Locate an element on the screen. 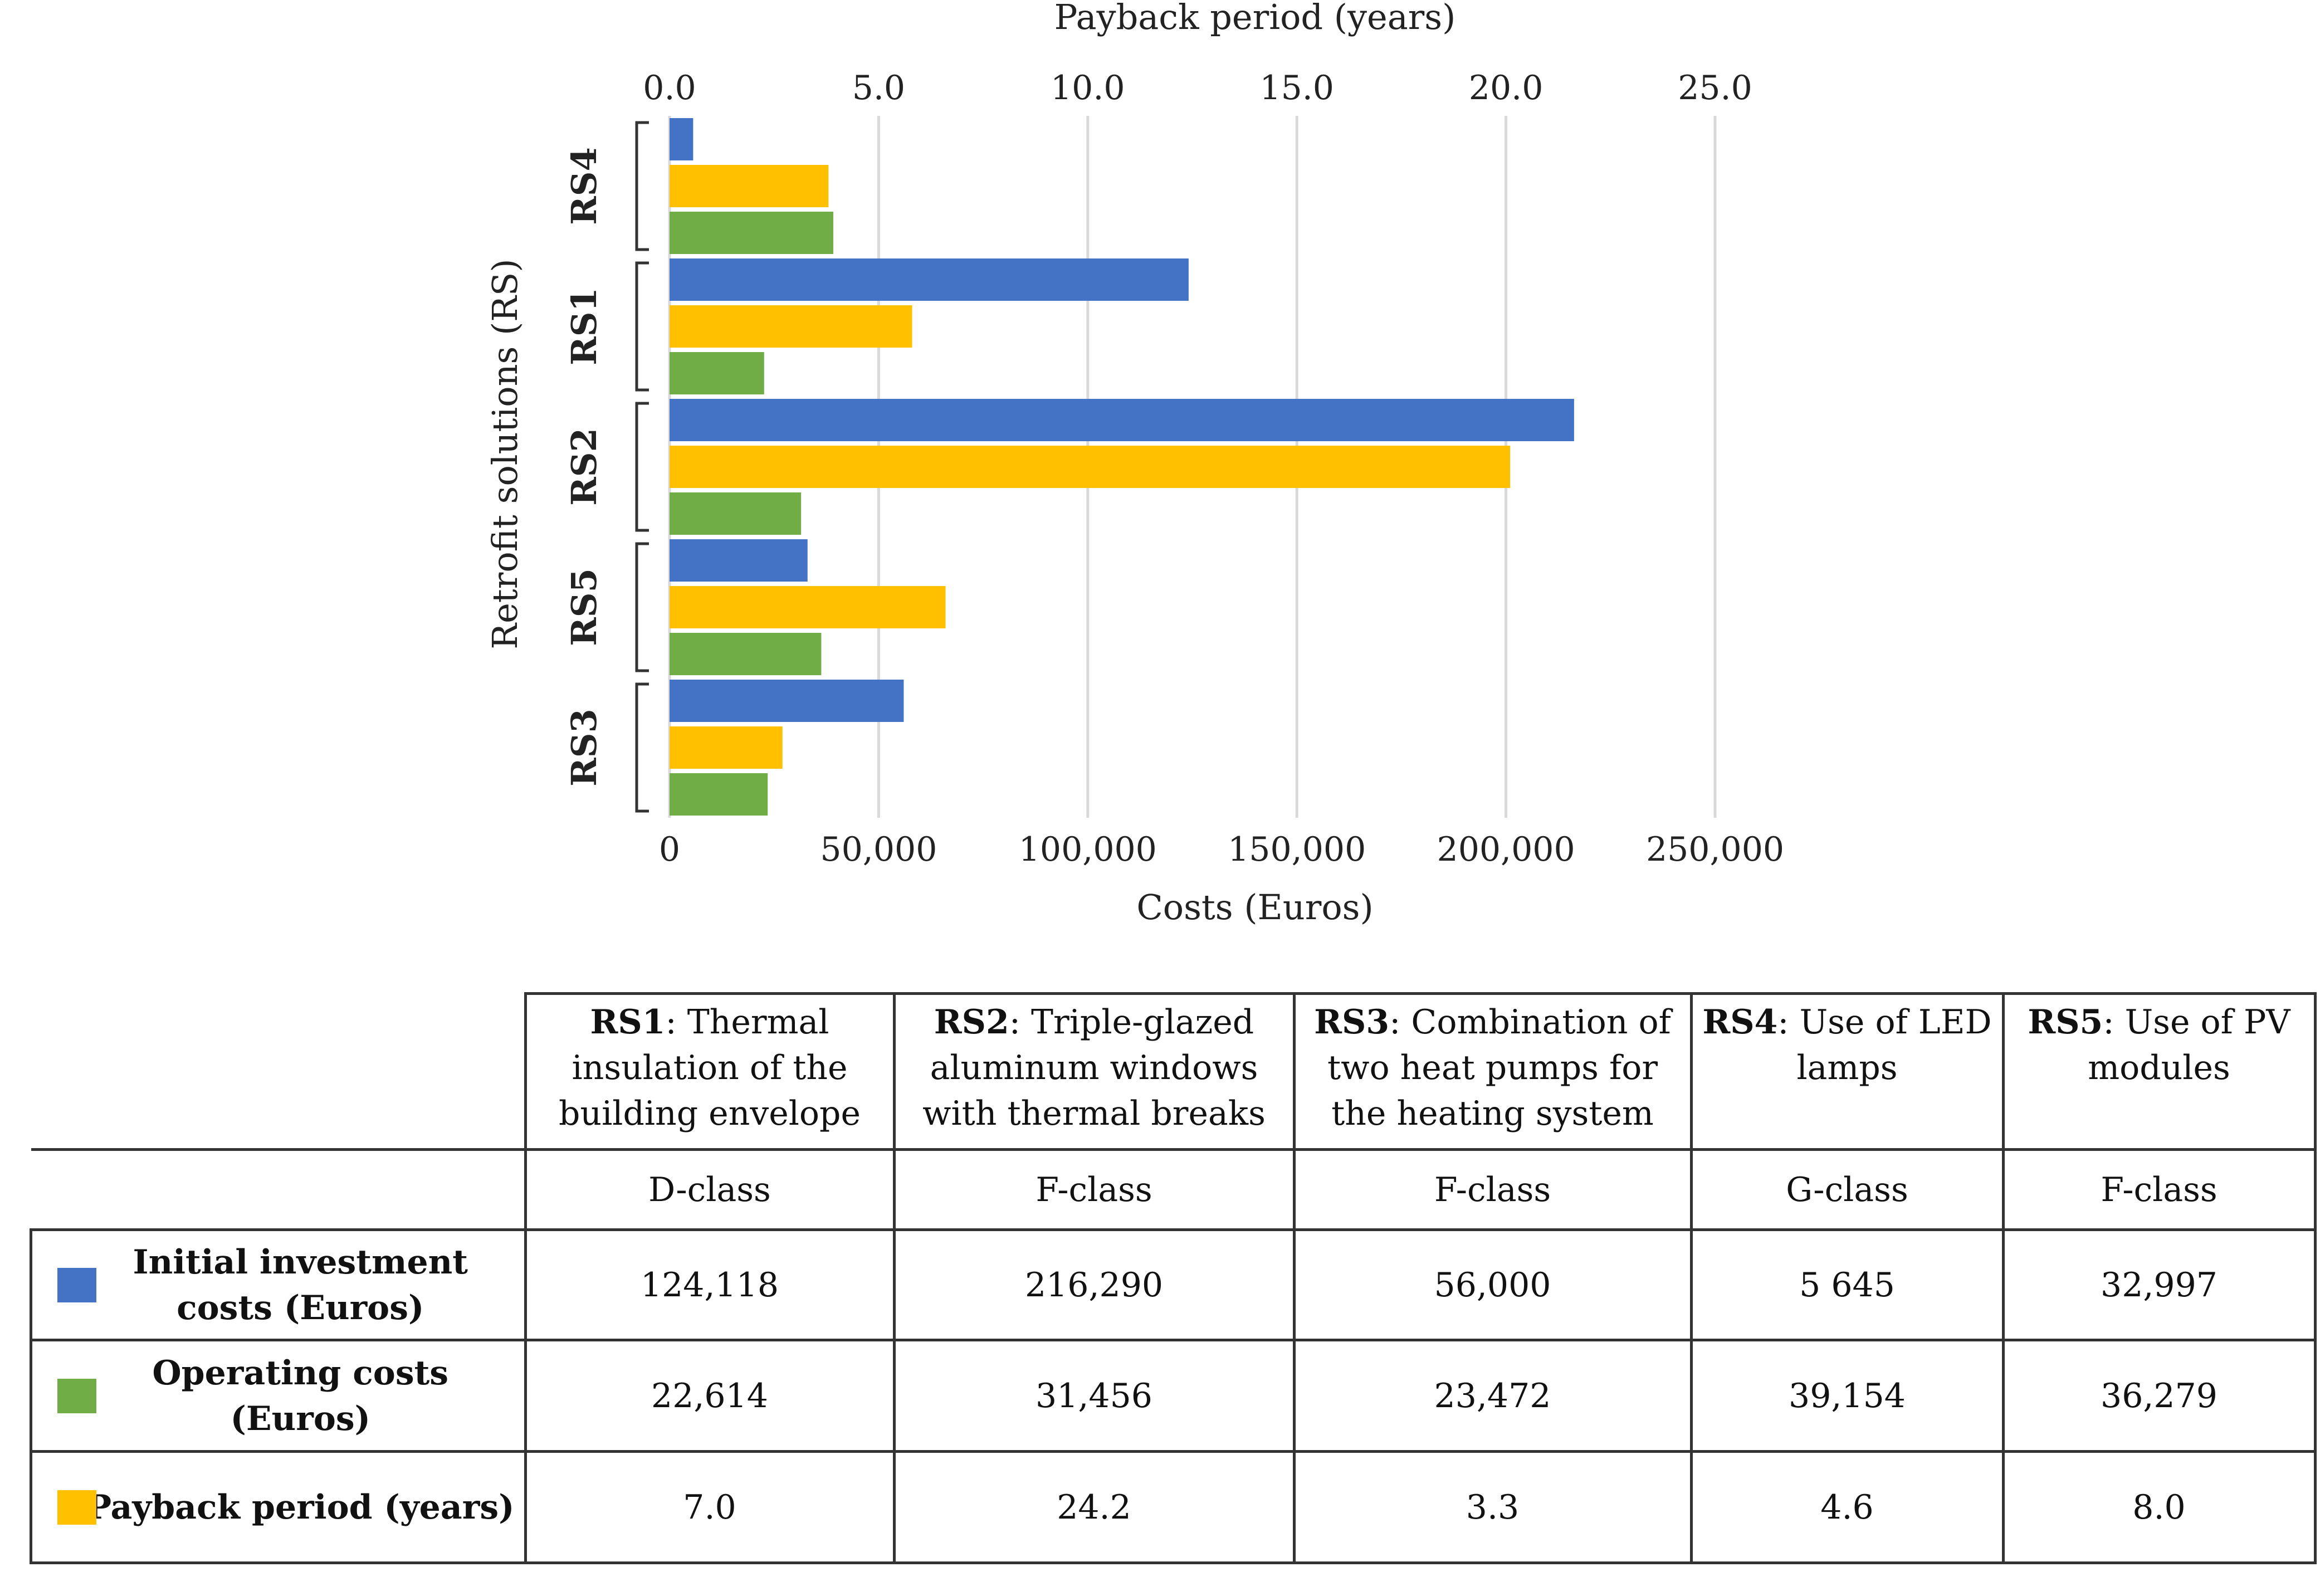  top-axis-title: Payback period (years) is located at coordinates (1255, 19).